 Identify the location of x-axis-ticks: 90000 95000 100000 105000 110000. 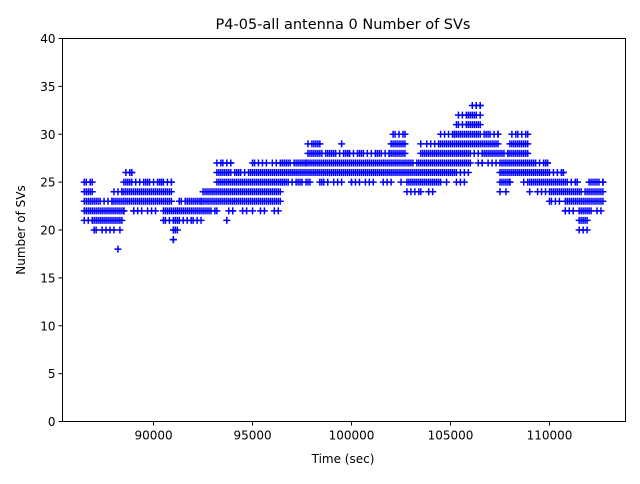
(353, 432).